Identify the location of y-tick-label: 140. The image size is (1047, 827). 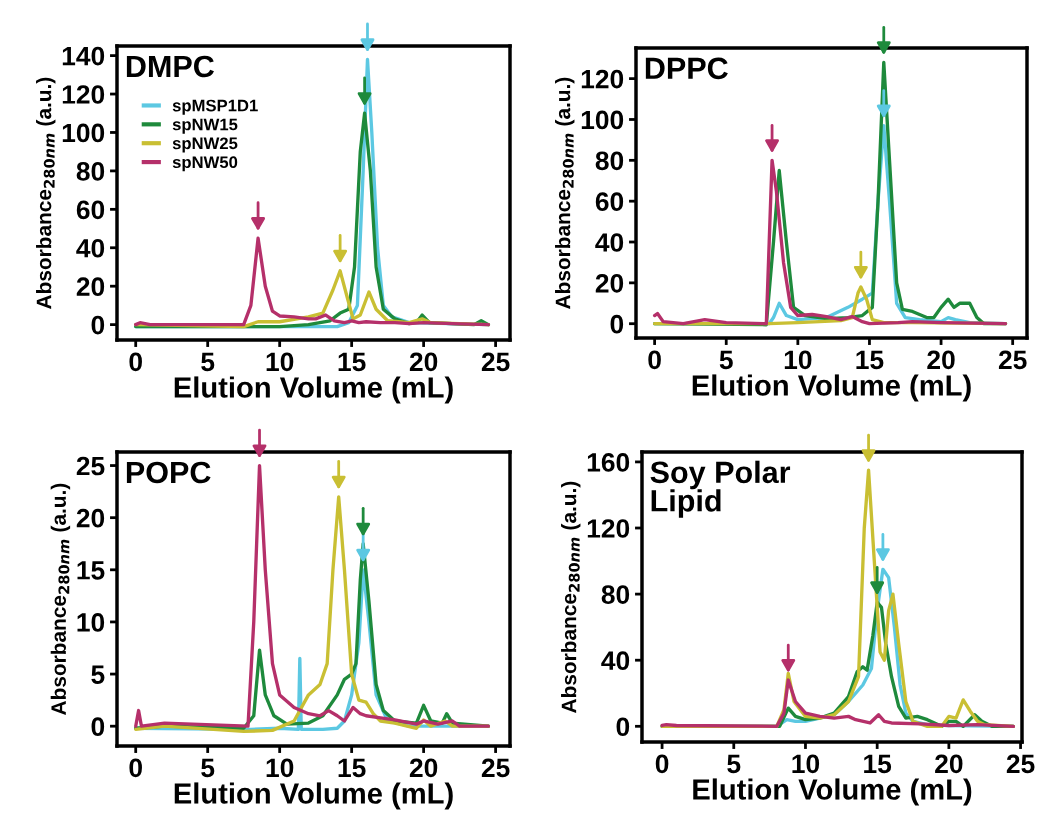
(83, 56).